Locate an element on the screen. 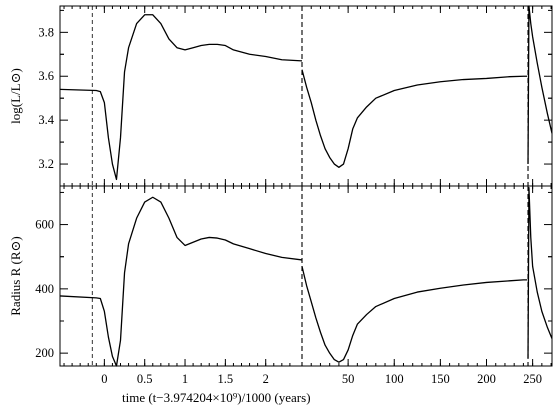 The height and width of the screenshot is (412, 560). x-tick-label: 250 is located at coordinates (532, 379).